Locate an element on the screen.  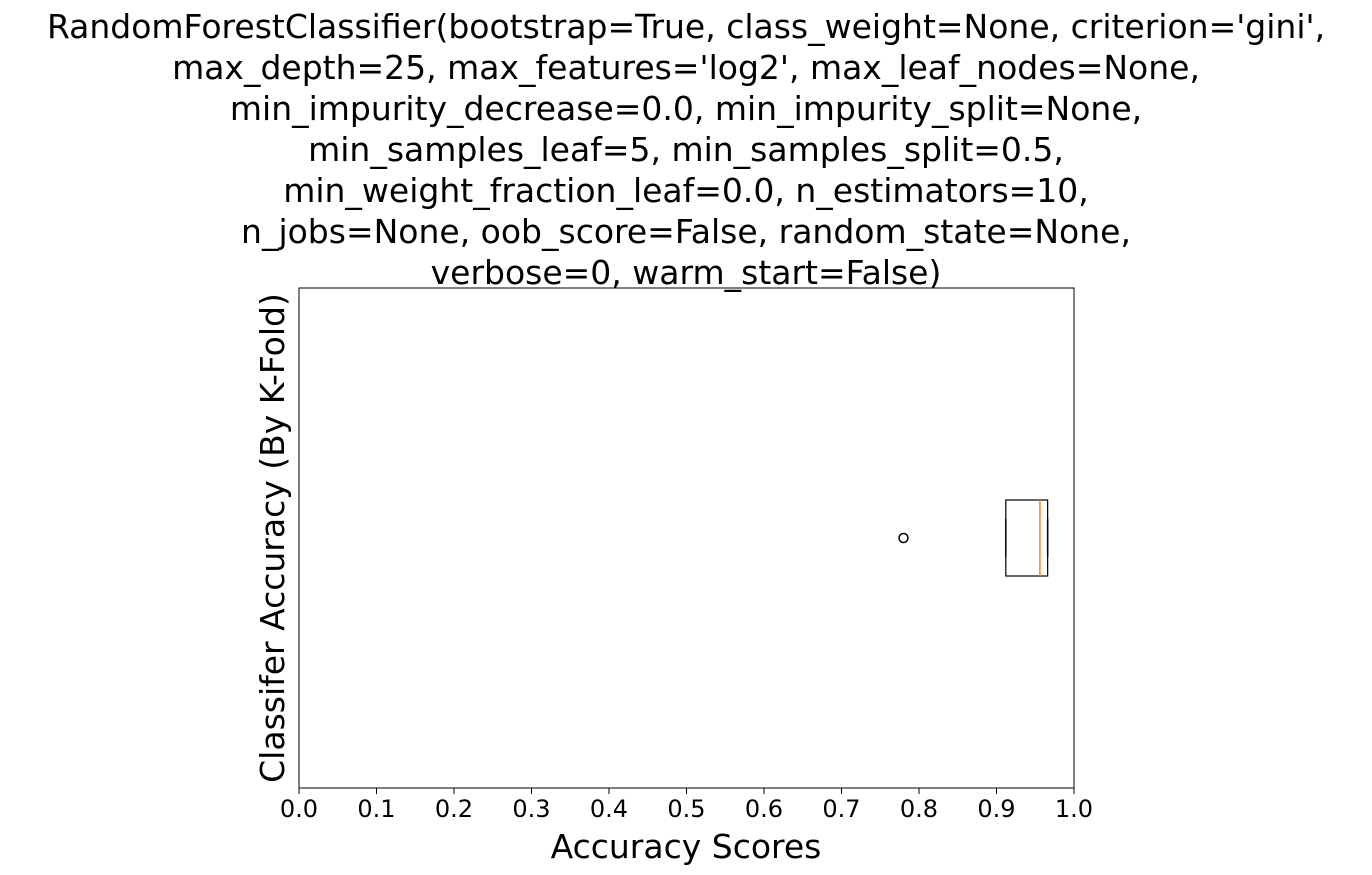
x-tick-label: 0.9 is located at coordinates (996, 809).